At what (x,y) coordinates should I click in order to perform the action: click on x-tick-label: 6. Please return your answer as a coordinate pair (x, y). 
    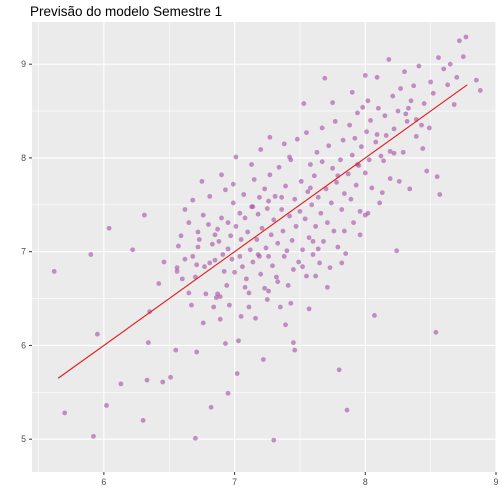
    Looking at the image, I should click on (103, 482).